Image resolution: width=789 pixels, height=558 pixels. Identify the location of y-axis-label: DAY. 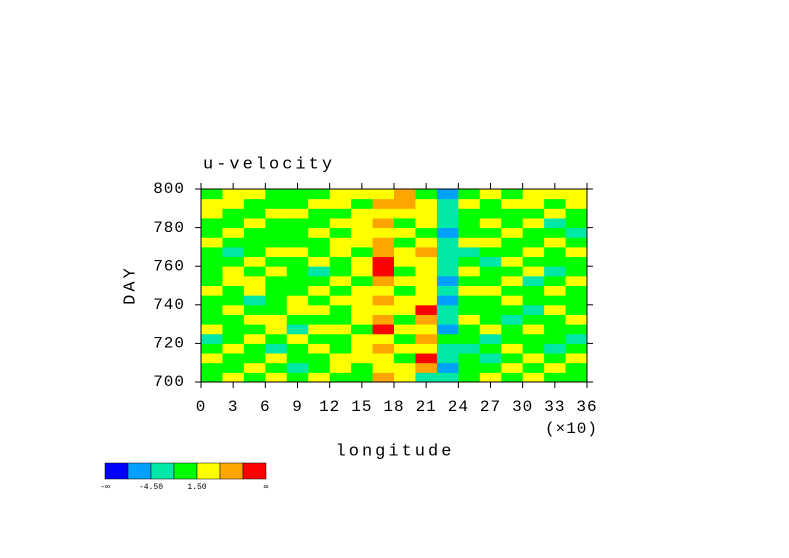
(130, 285).